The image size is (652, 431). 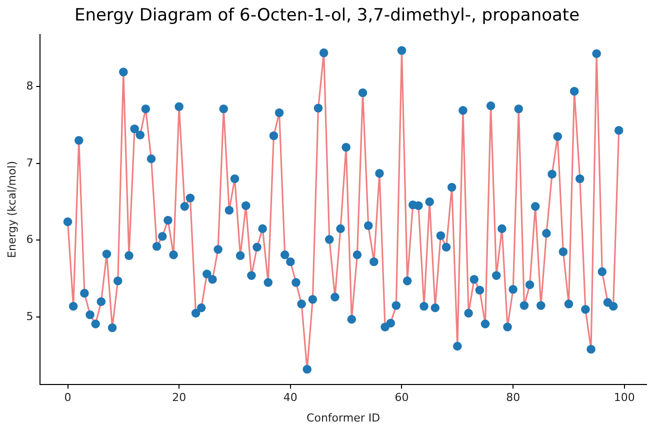 I want to click on x-tick-label: 0, so click(x=68, y=397).